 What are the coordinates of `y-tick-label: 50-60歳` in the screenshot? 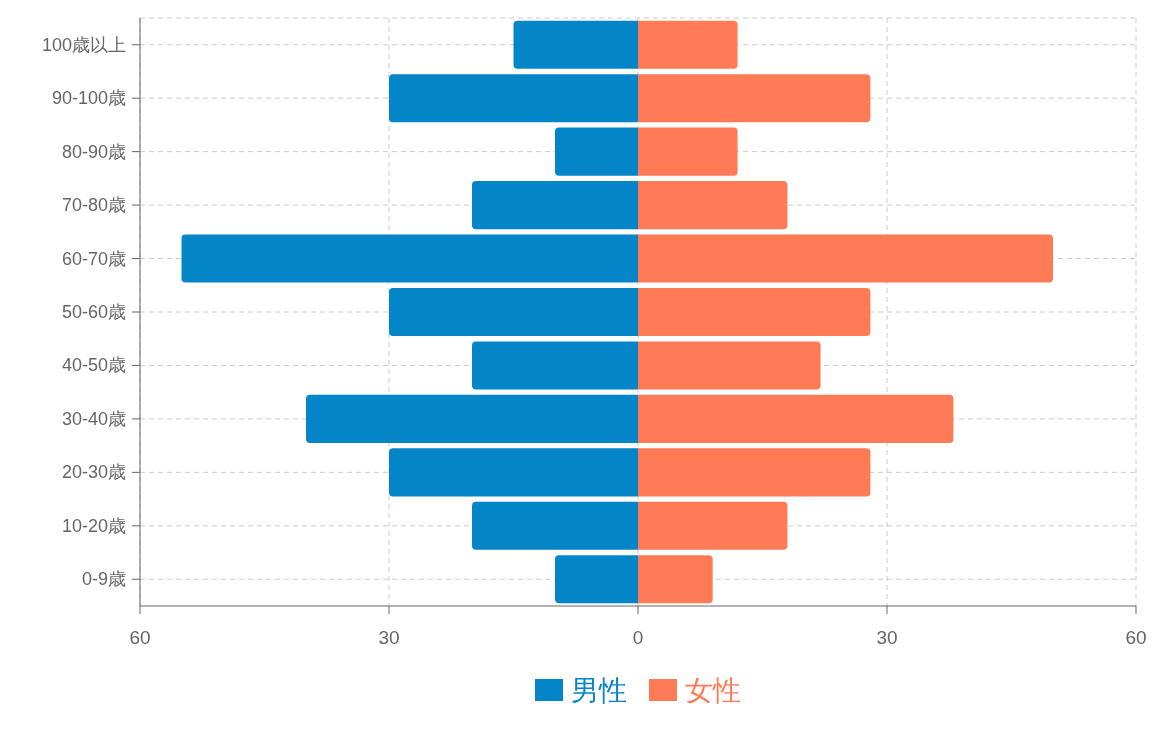 It's located at (93, 312).